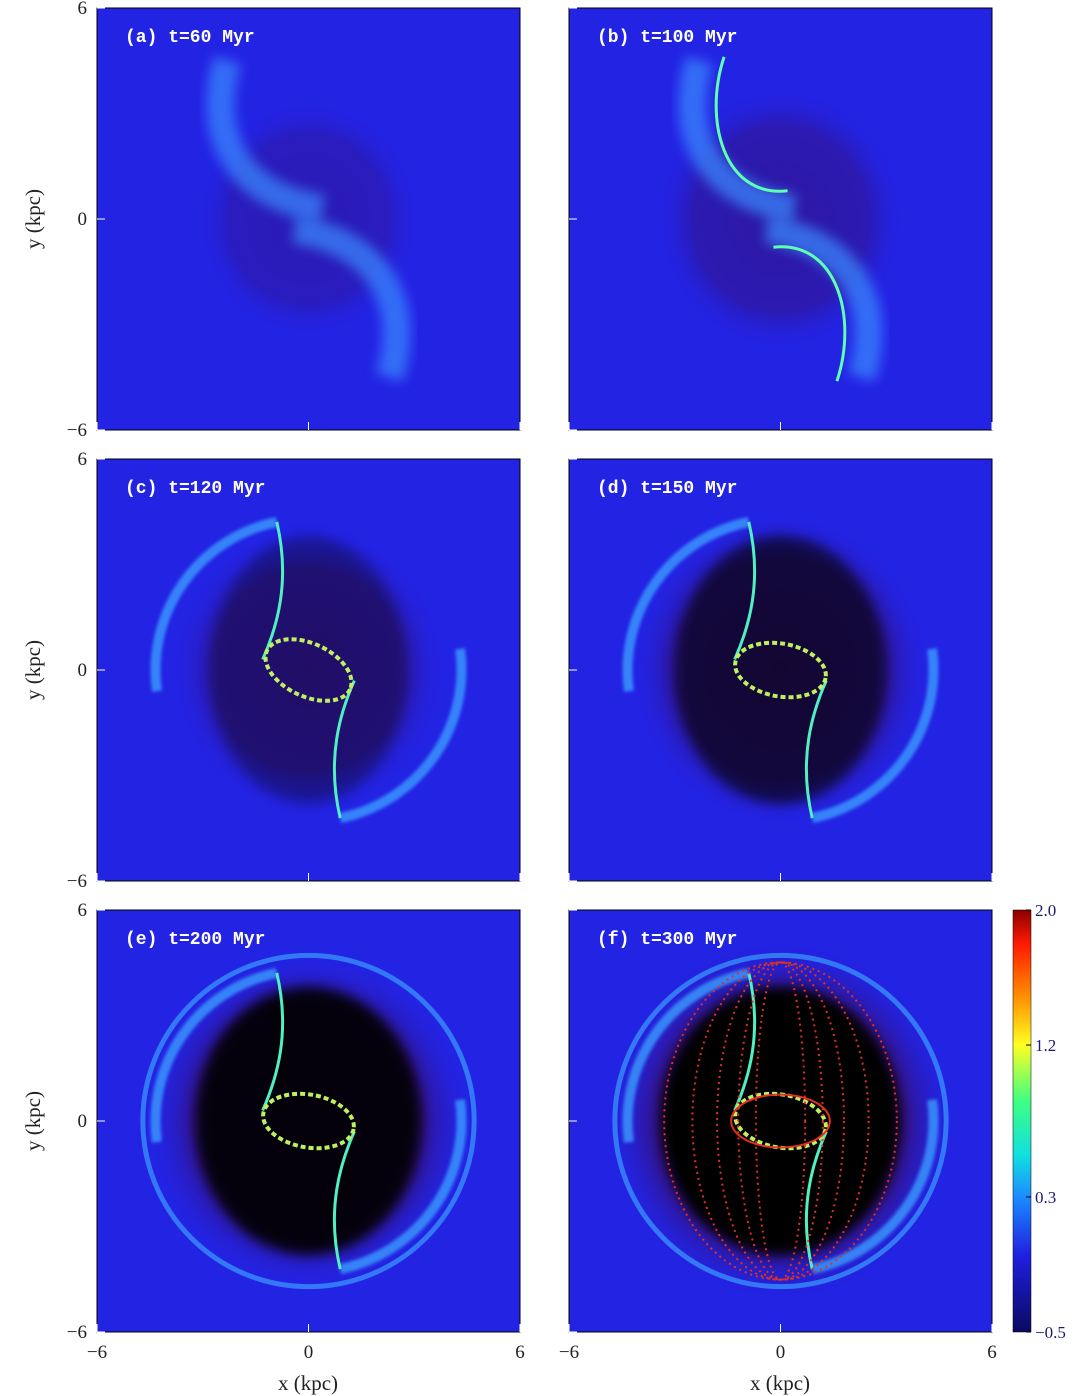 The width and height of the screenshot is (1081, 1396). I want to click on panel-title: (e) t=200 Myr, so click(195, 940).